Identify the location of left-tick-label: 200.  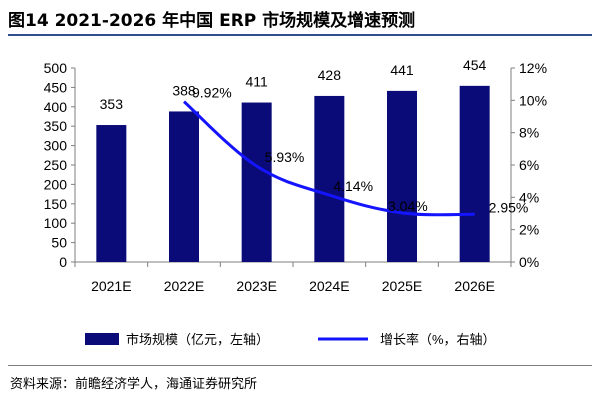
(56, 184).